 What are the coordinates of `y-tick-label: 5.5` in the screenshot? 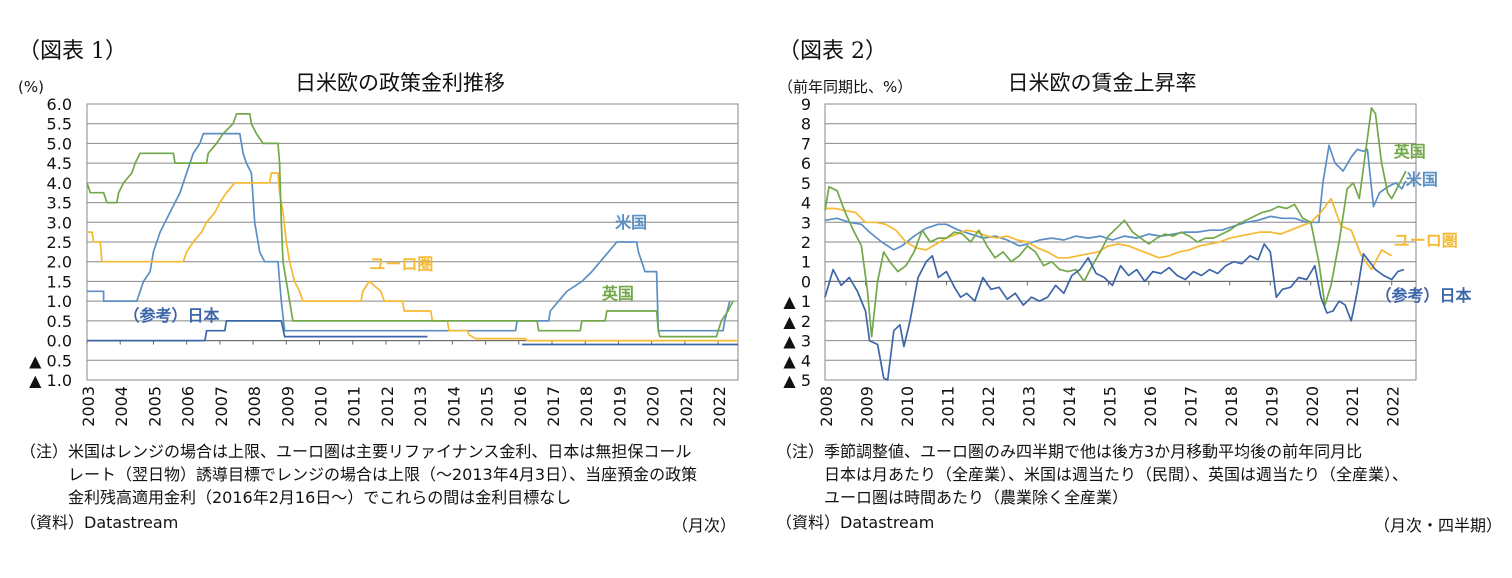 It's located at (59, 124).